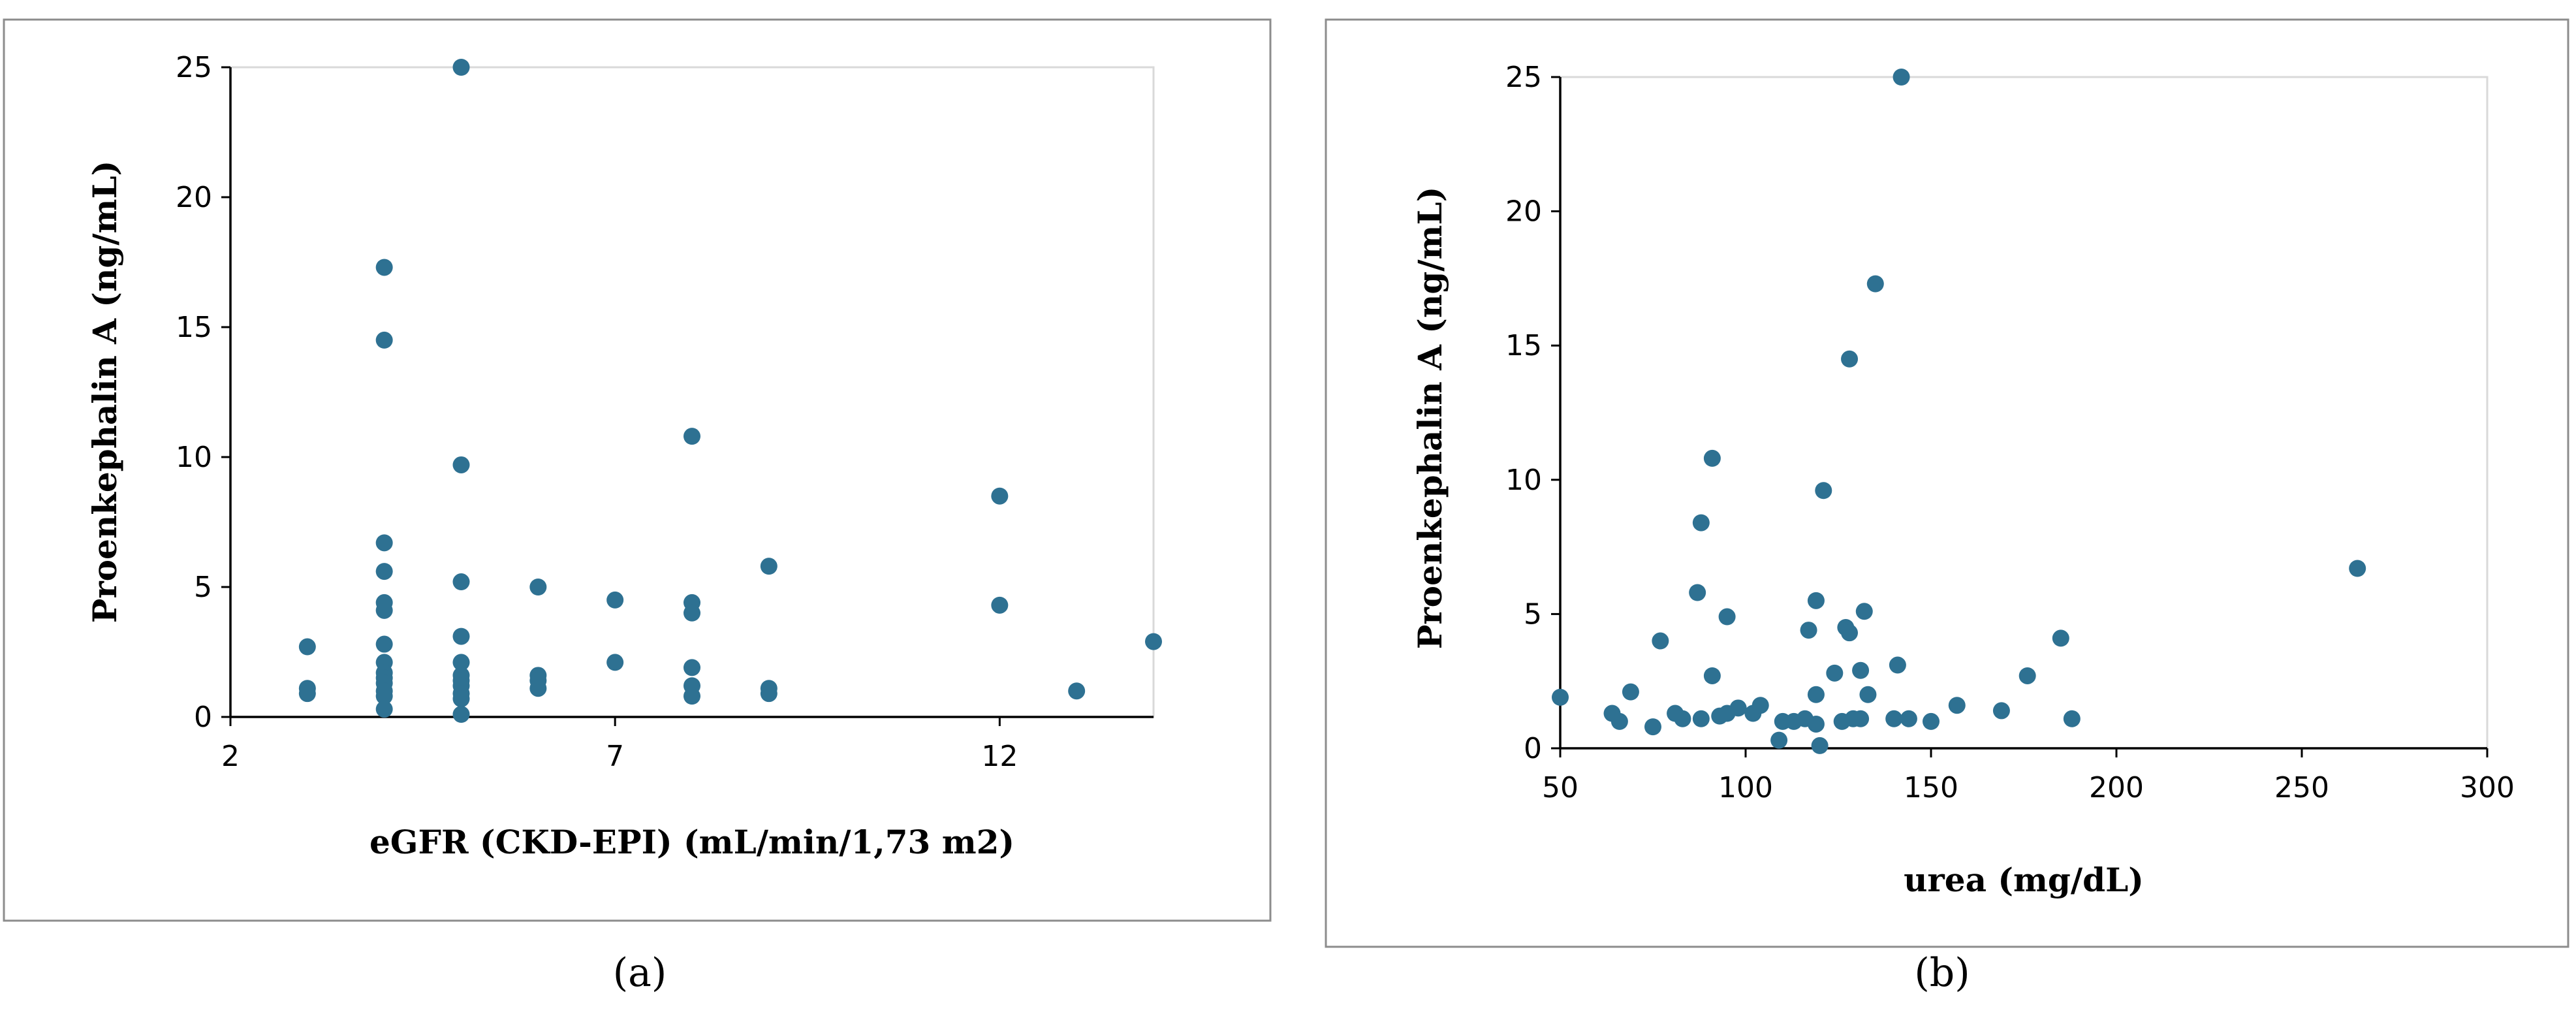  What do you see at coordinates (639, 973) in the screenshot?
I see `panel-a-label: (a)` at bounding box center [639, 973].